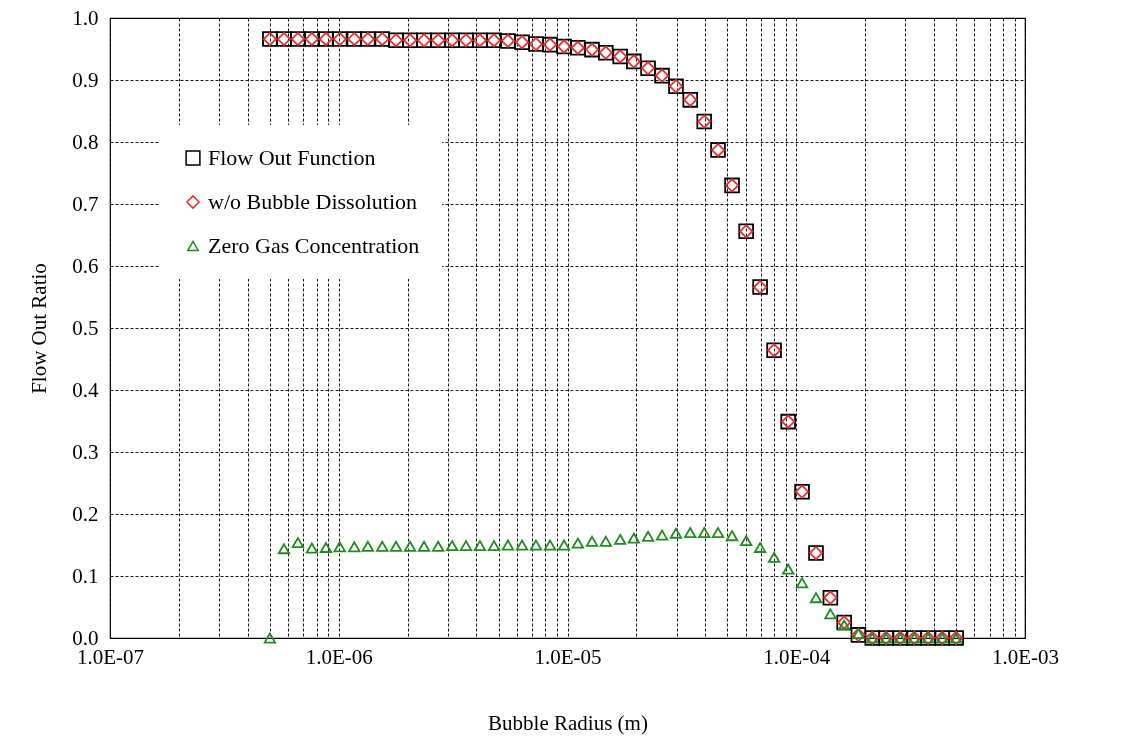 This screenshot has width=1145, height=747. I want to click on legend-label: Flow Out Function, so click(292, 157).